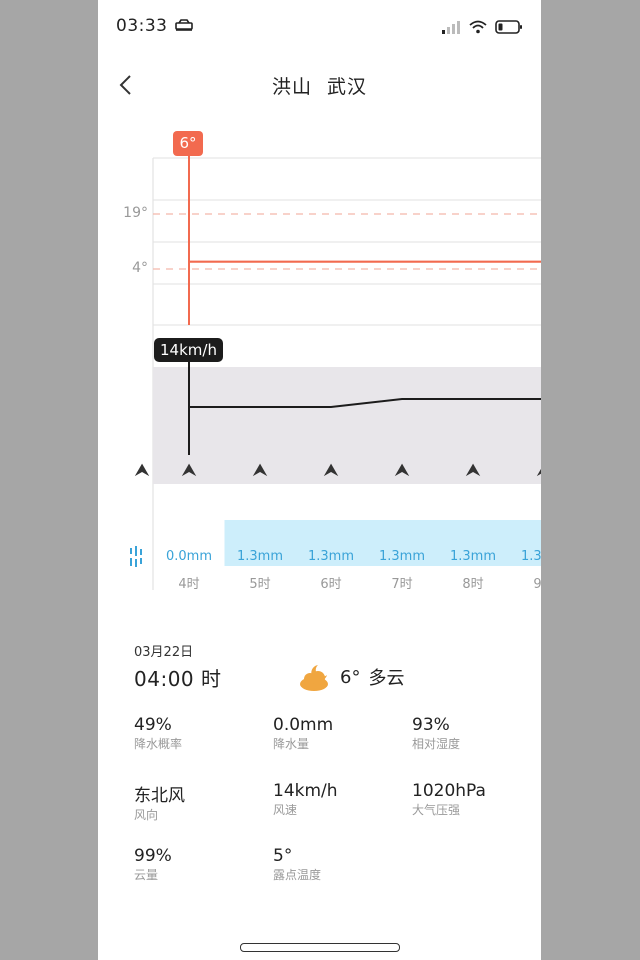 This screenshot has width=640, height=960. Describe the element at coordinates (347, 87) in the screenshot. I see `city-name: 武汉` at that location.